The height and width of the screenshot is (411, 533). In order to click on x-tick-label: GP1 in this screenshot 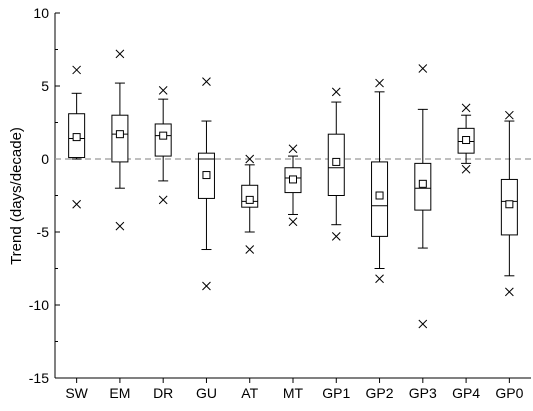, I will do `click(336, 393)`.